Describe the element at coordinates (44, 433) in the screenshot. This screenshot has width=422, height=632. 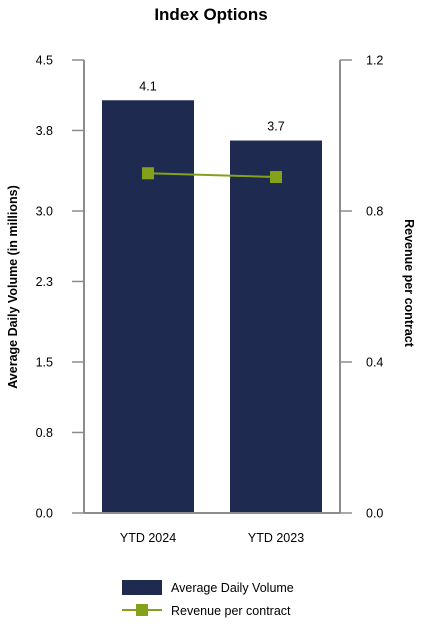
I see `y-tick-label: 0.8` at that location.